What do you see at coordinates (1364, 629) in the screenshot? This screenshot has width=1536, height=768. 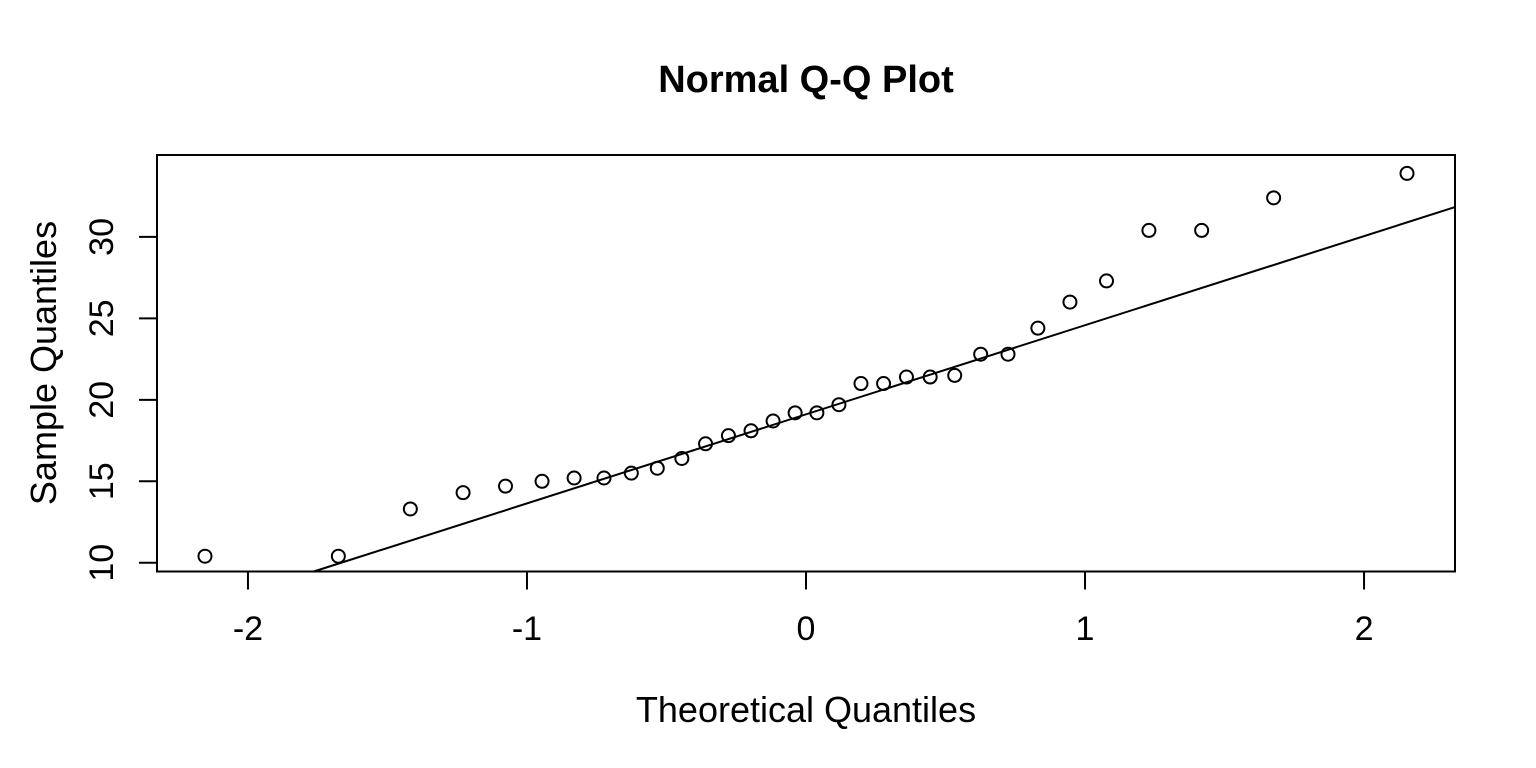 I see `x-tick-label: 2` at bounding box center [1364, 629].